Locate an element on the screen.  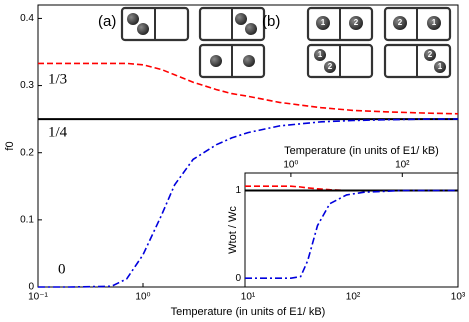
y-axis-label: f0 is located at coordinates (10, 145).